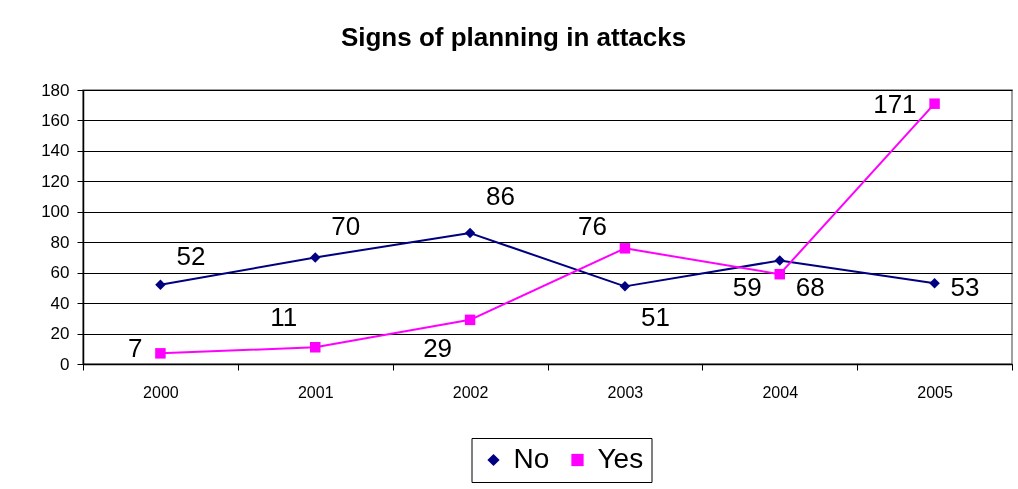 This screenshot has height=489, width=1018. What do you see at coordinates (135, 347) in the screenshot?
I see `data-label: 7` at bounding box center [135, 347].